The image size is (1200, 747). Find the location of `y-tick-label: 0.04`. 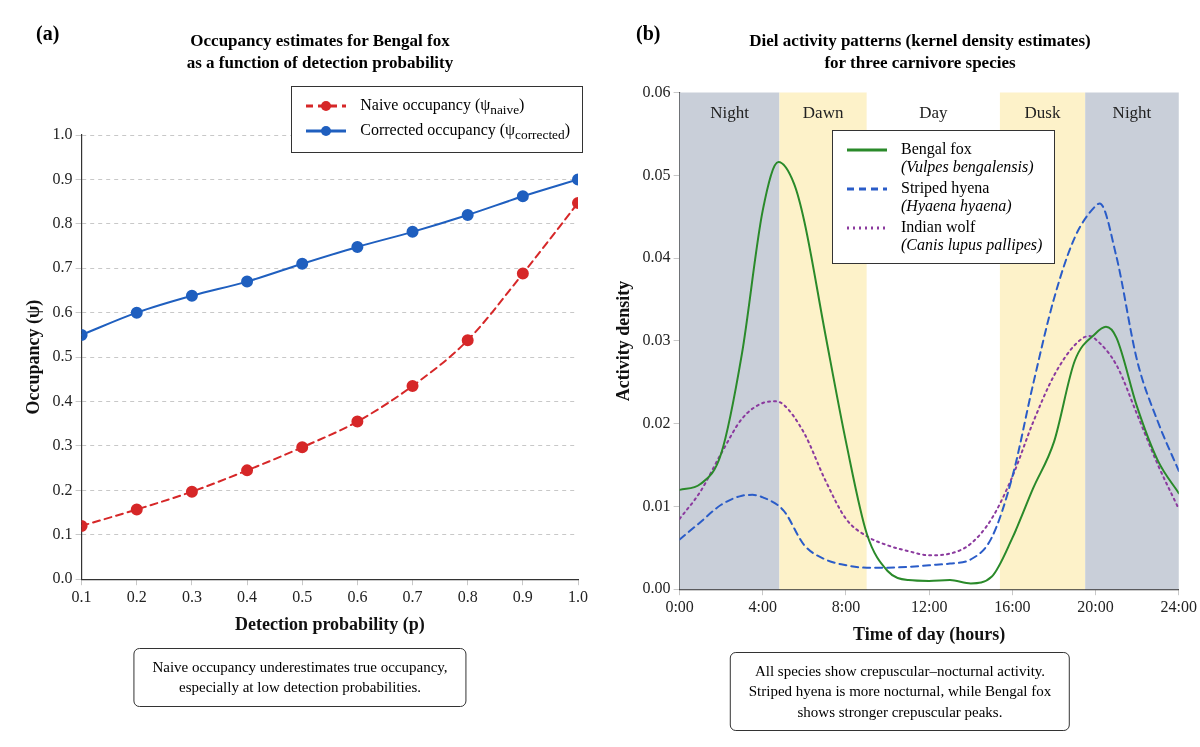

y-tick-label: 0.04 is located at coordinates (656, 257).